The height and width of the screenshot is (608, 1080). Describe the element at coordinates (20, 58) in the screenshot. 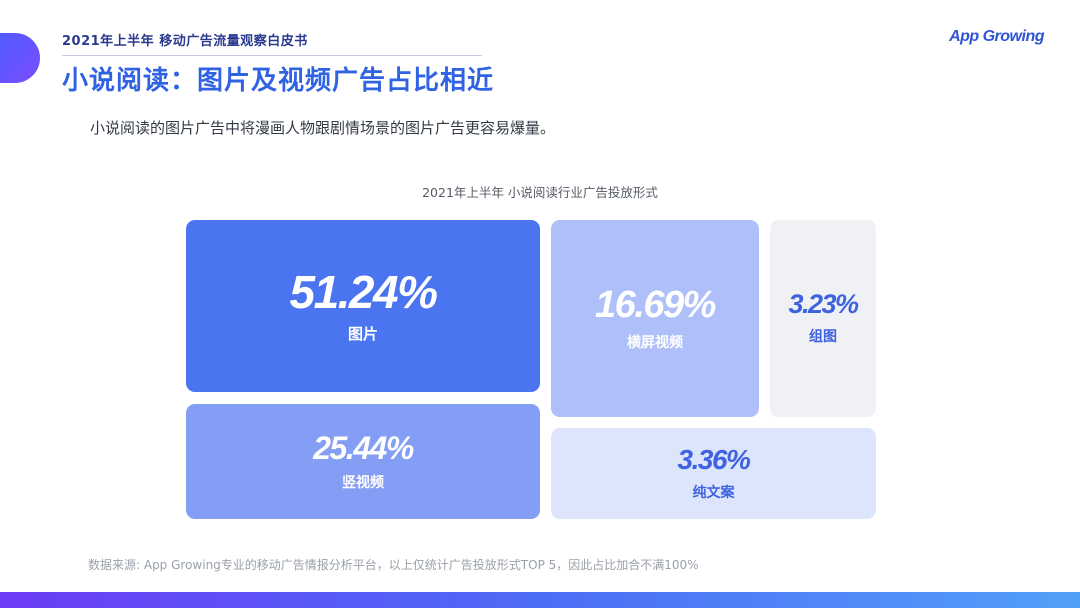

I see `left-accent-bar` at that location.